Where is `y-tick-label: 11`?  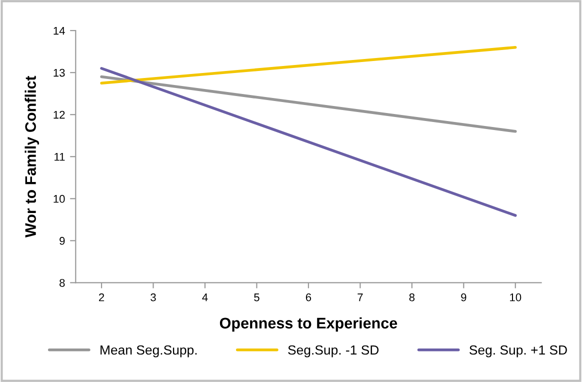 y-tick-label: 11 is located at coordinates (59, 157).